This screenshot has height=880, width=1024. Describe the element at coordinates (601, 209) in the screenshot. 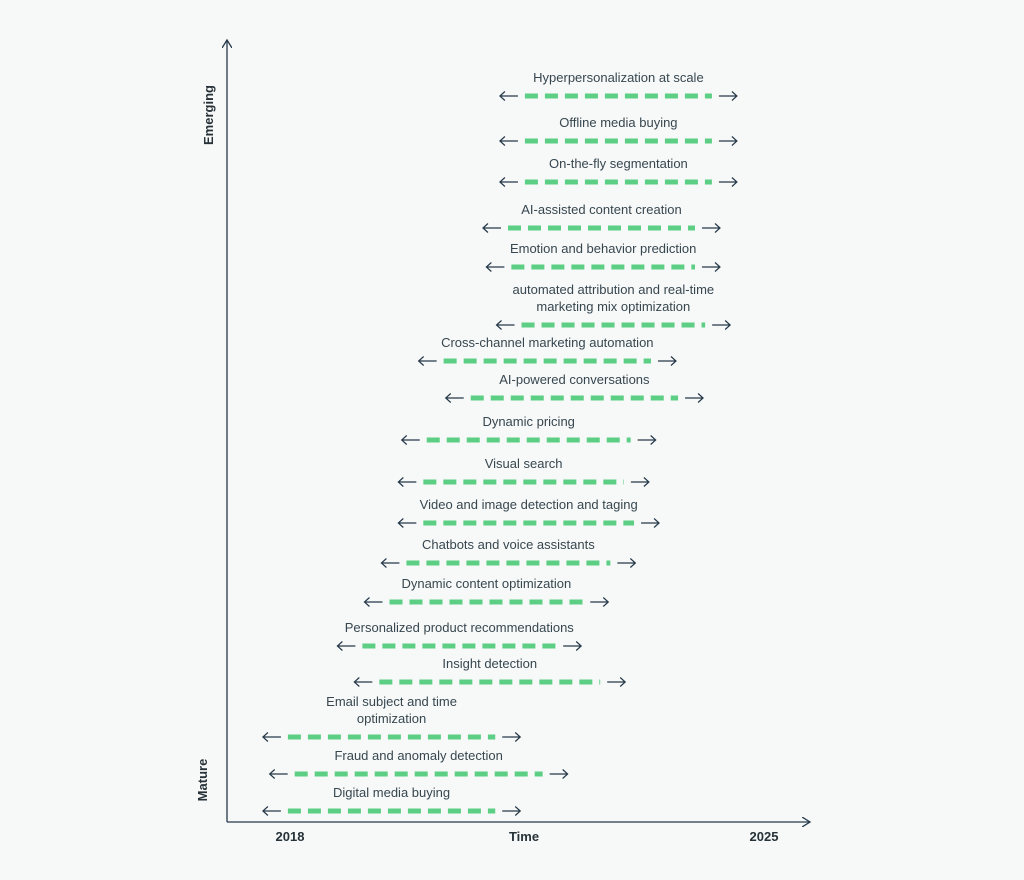

I see `item-label: AI-assisted content creation` at that location.